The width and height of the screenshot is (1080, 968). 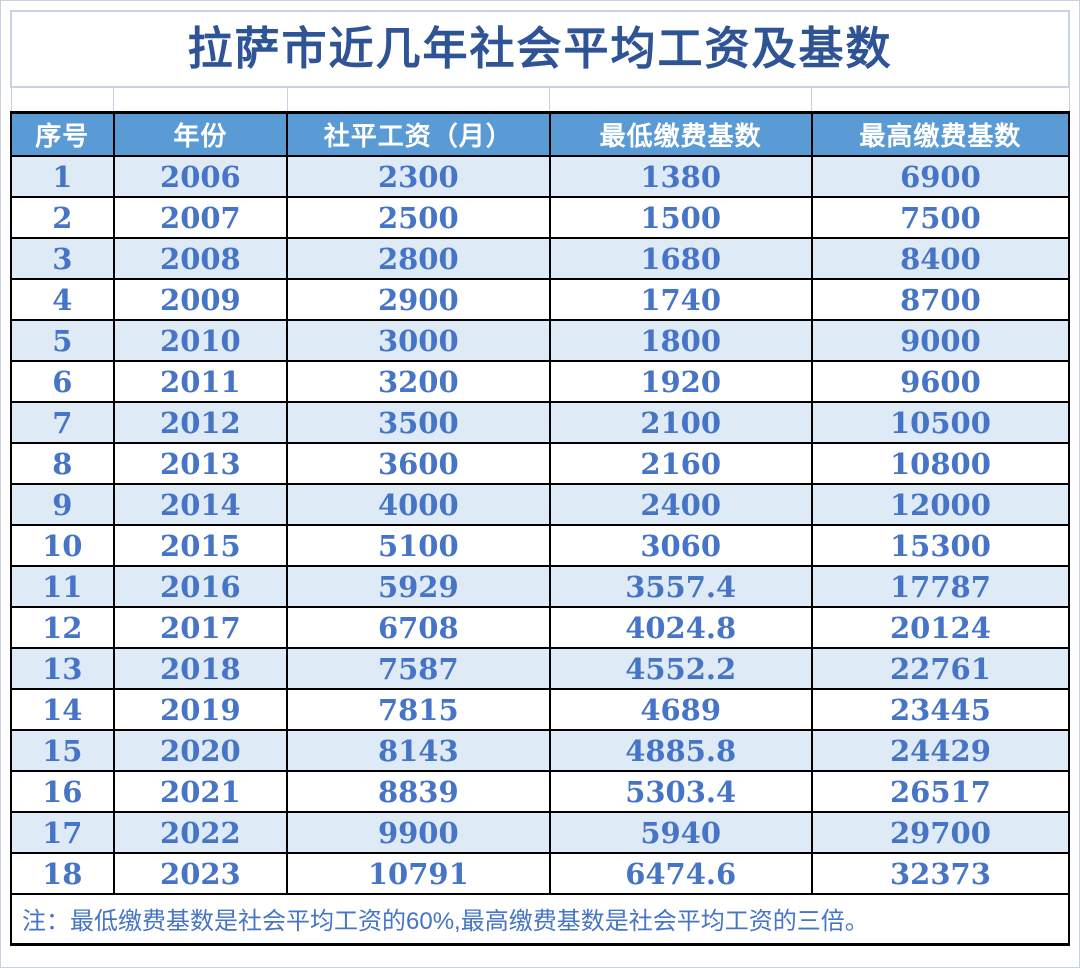 I want to click on table-cell: 1680, so click(x=680, y=258).